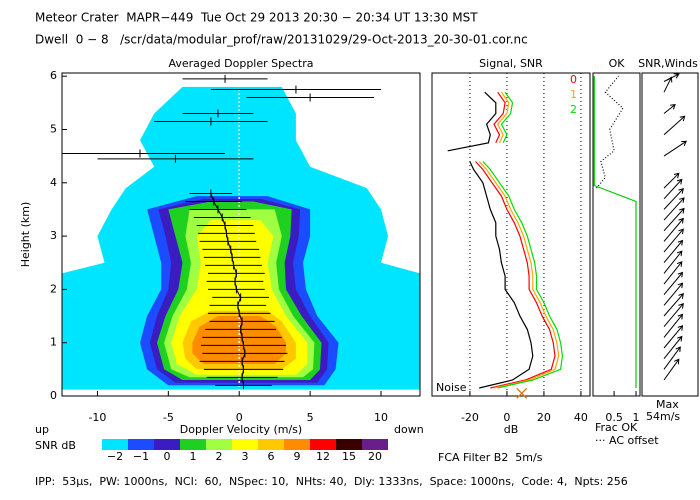 Image resolution: width=700 pixels, height=500 pixels. What do you see at coordinates (115, 456) in the screenshot?
I see `colorbar-tick-label: −2` at bounding box center [115, 456].